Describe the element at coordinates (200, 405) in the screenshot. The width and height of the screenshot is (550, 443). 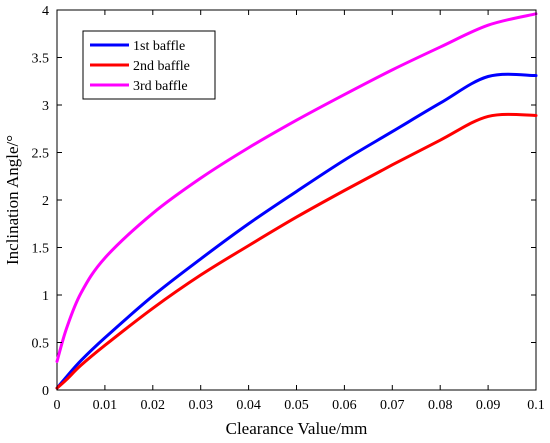
I see `x-tick-label: 0.03` at that location.